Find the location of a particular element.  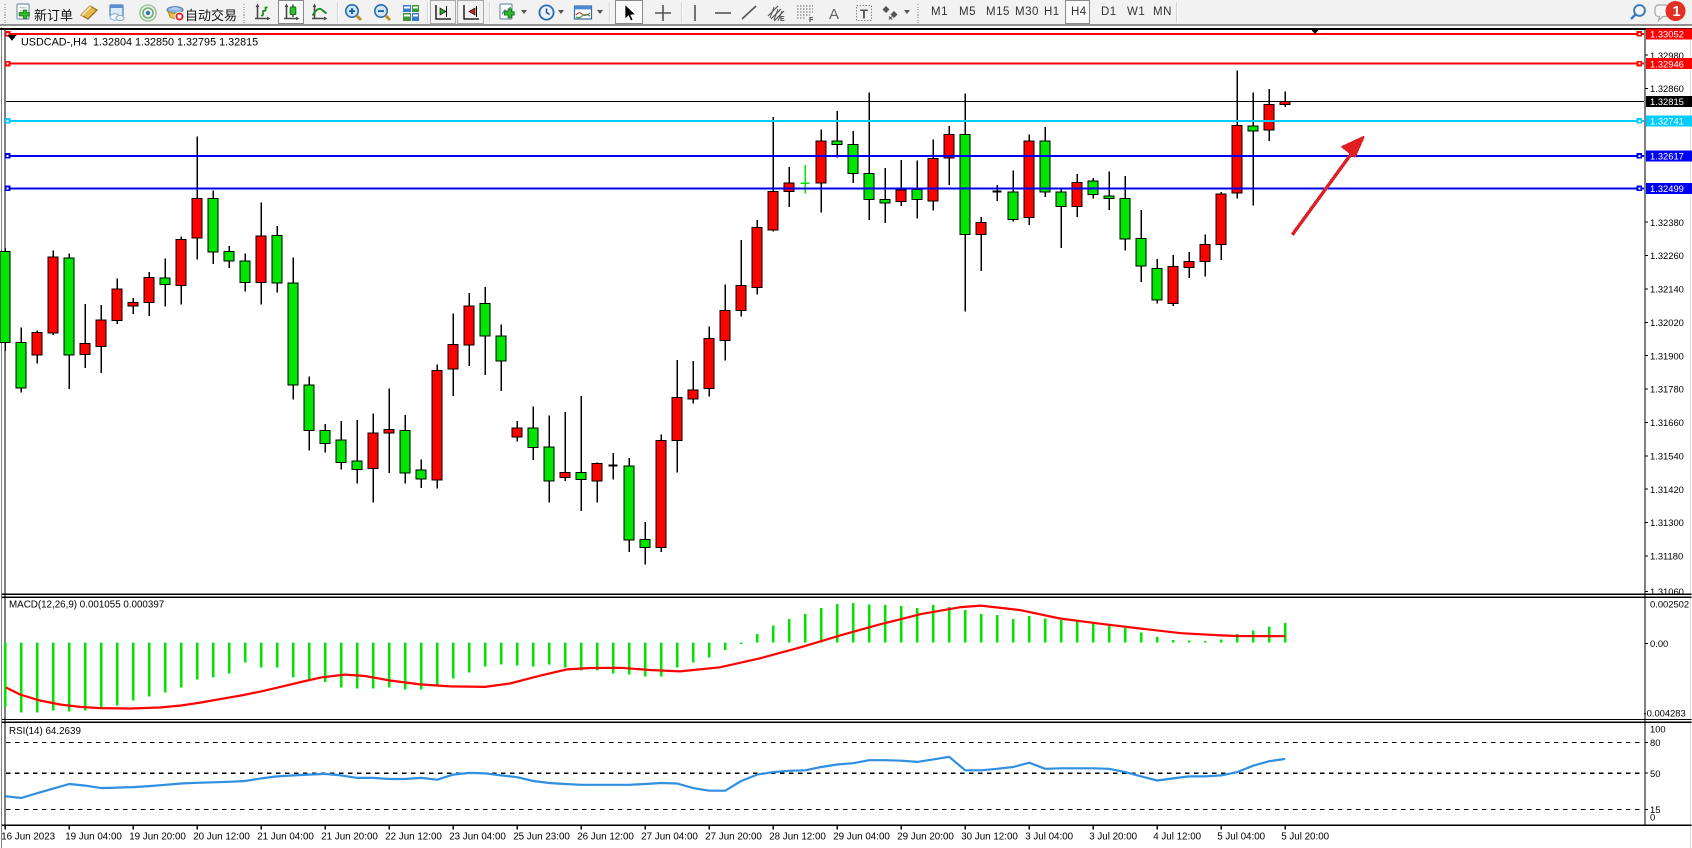

svg-text: 0 is located at coordinates (1652, 817).